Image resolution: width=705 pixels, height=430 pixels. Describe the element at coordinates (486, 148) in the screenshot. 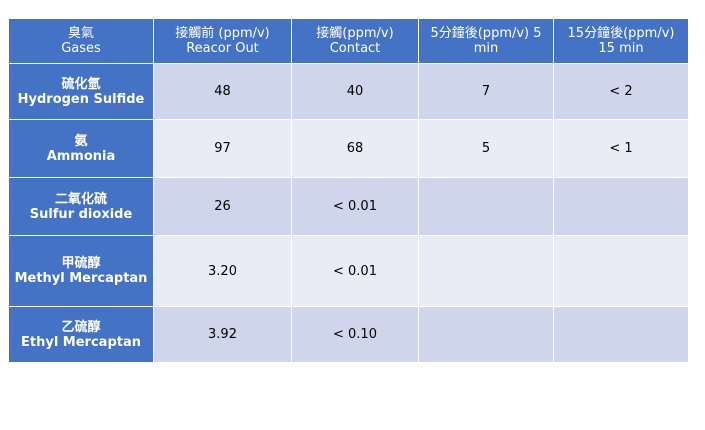

I see `value-cell: 5` at that location.